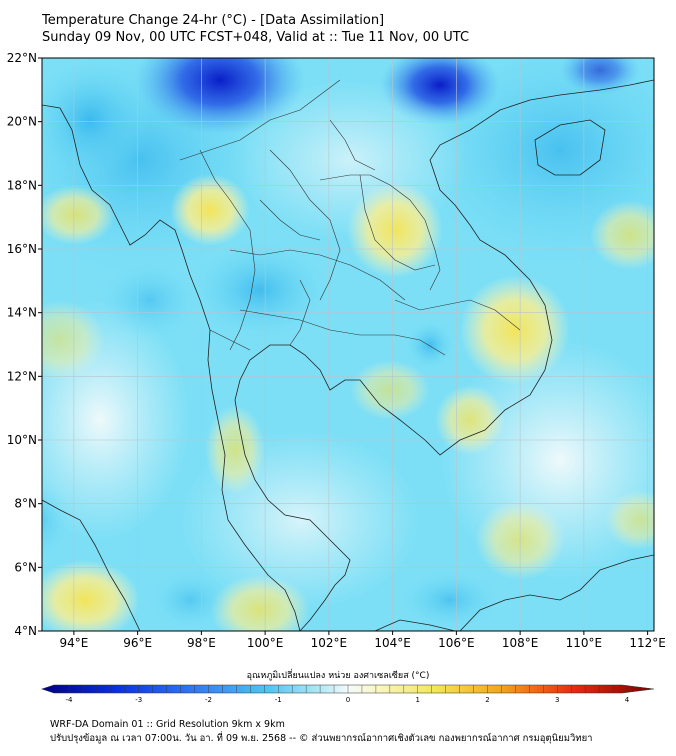 The height and width of the screenshot is (756, 676). What do you see at coordinates (329, 643) in the screenshot?
I see `lon-tick-label: 102°E` at bounding box center [329, 643].